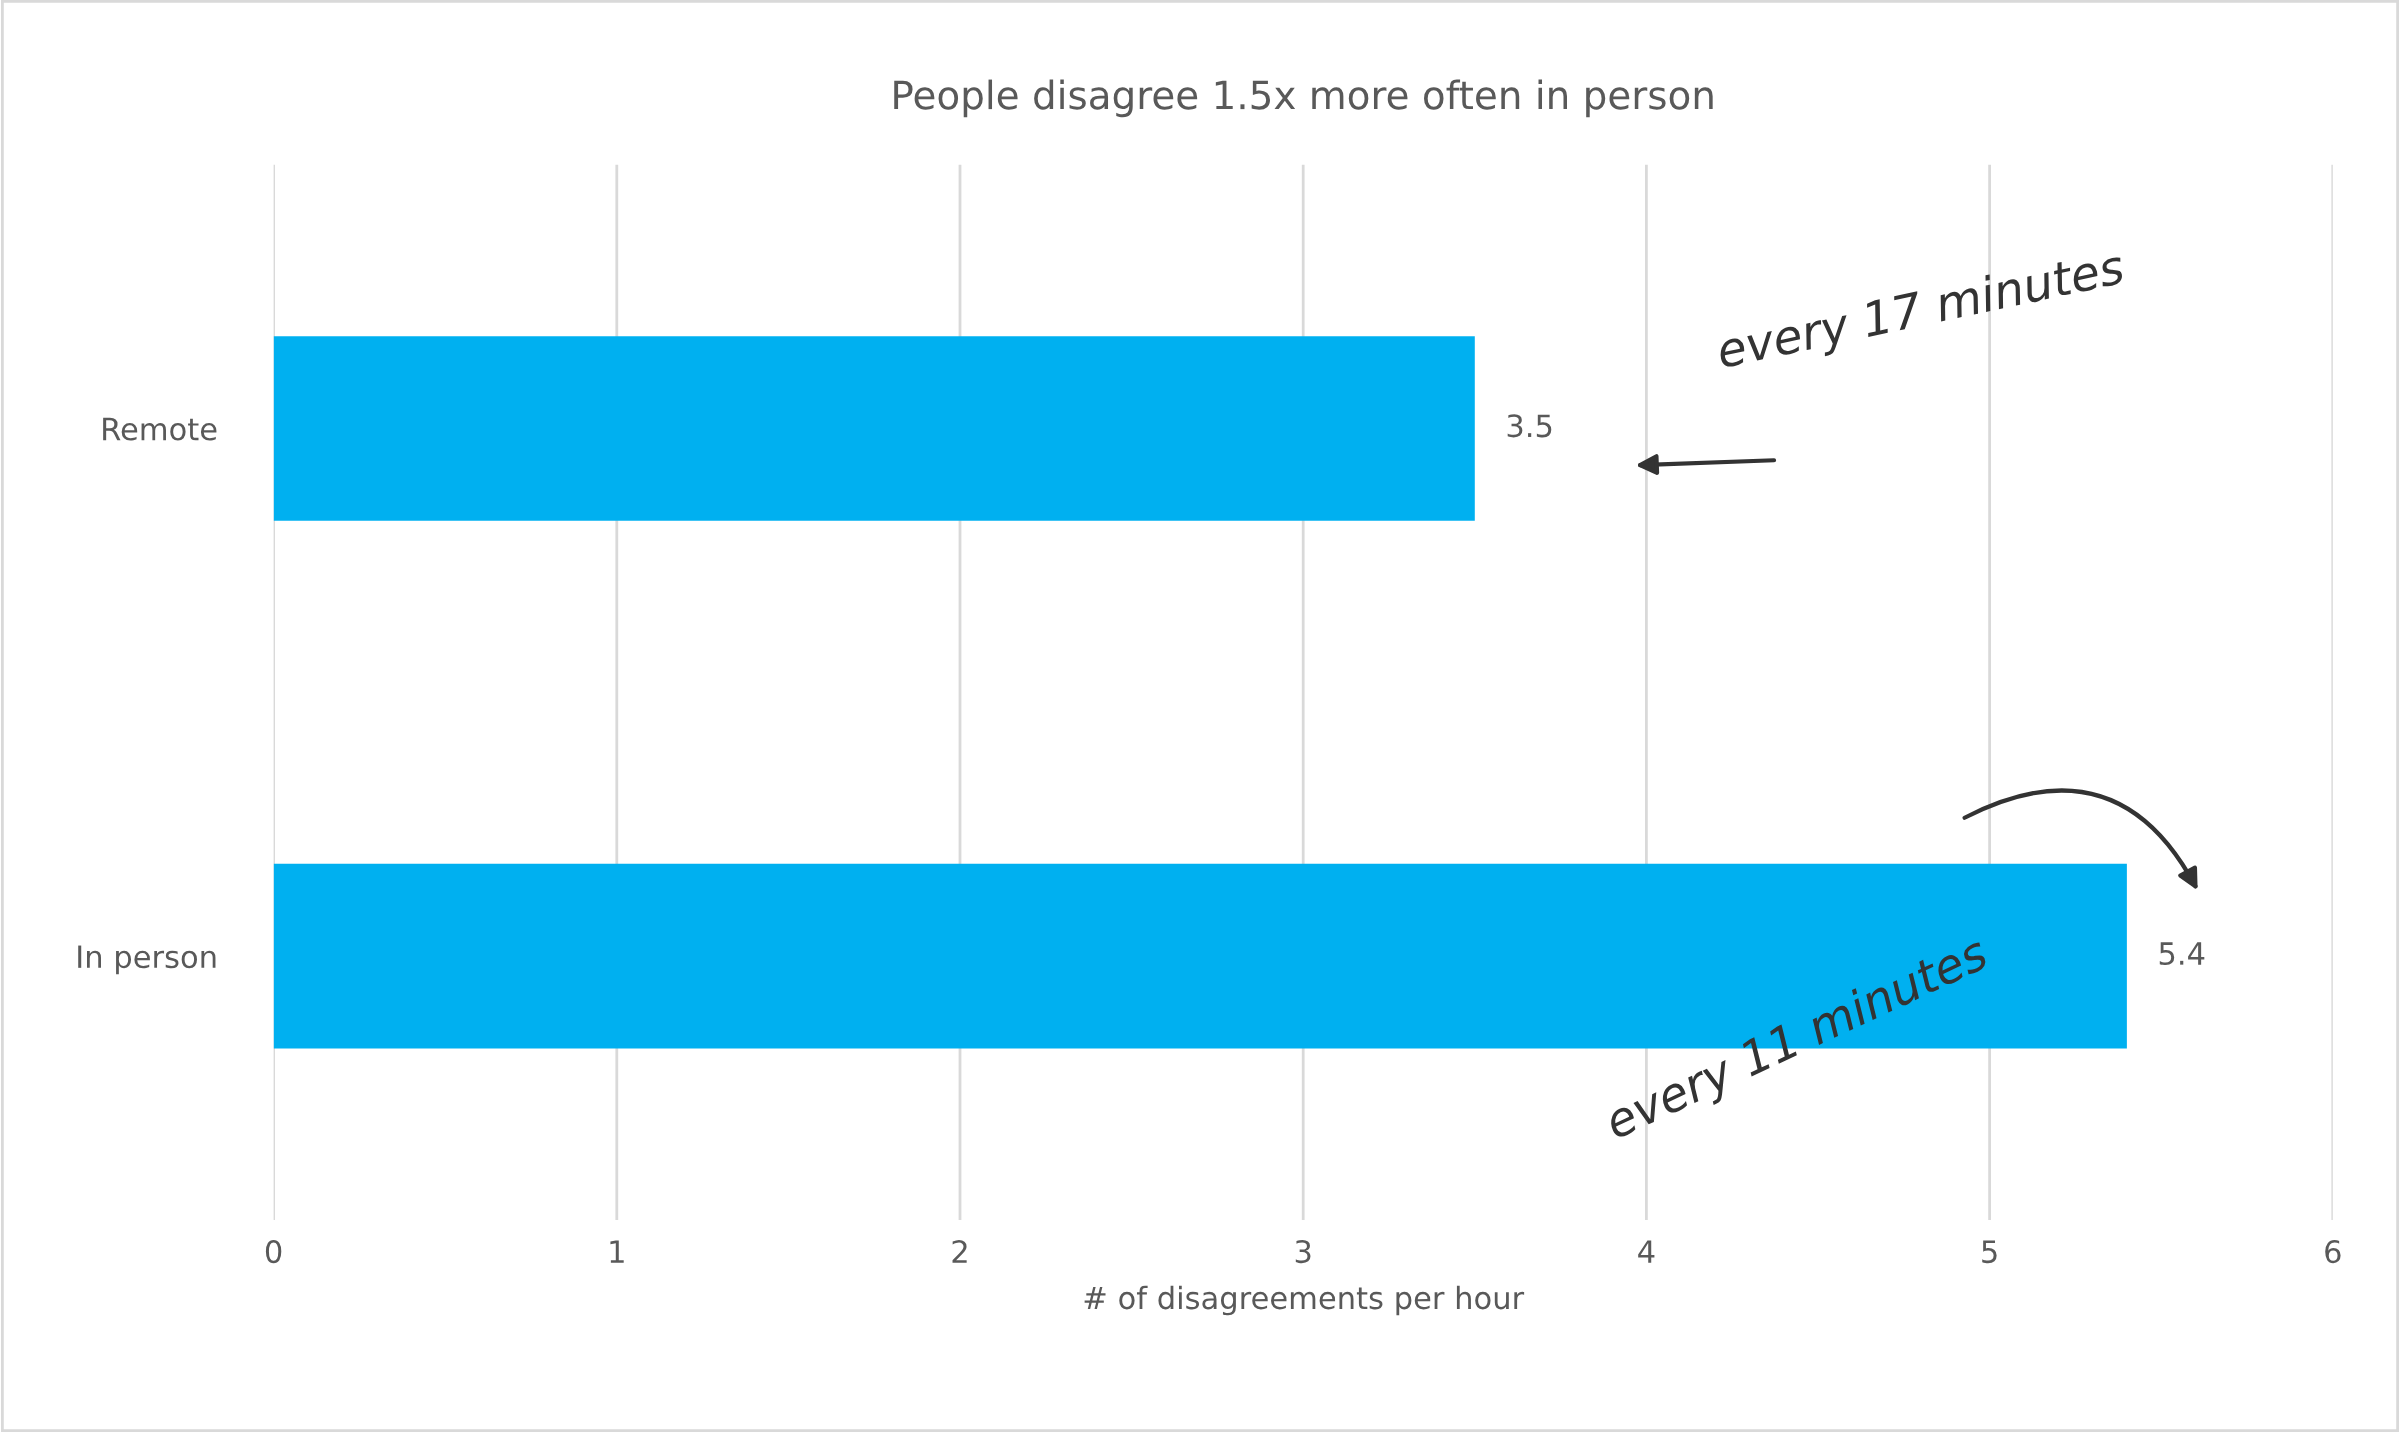 The height and width of the screenshot is (1432, 2400). What do you see at coordinates (147, 960) in the screenshot?
I see `y-tick-label: In person` at bounding box center [147, 960].